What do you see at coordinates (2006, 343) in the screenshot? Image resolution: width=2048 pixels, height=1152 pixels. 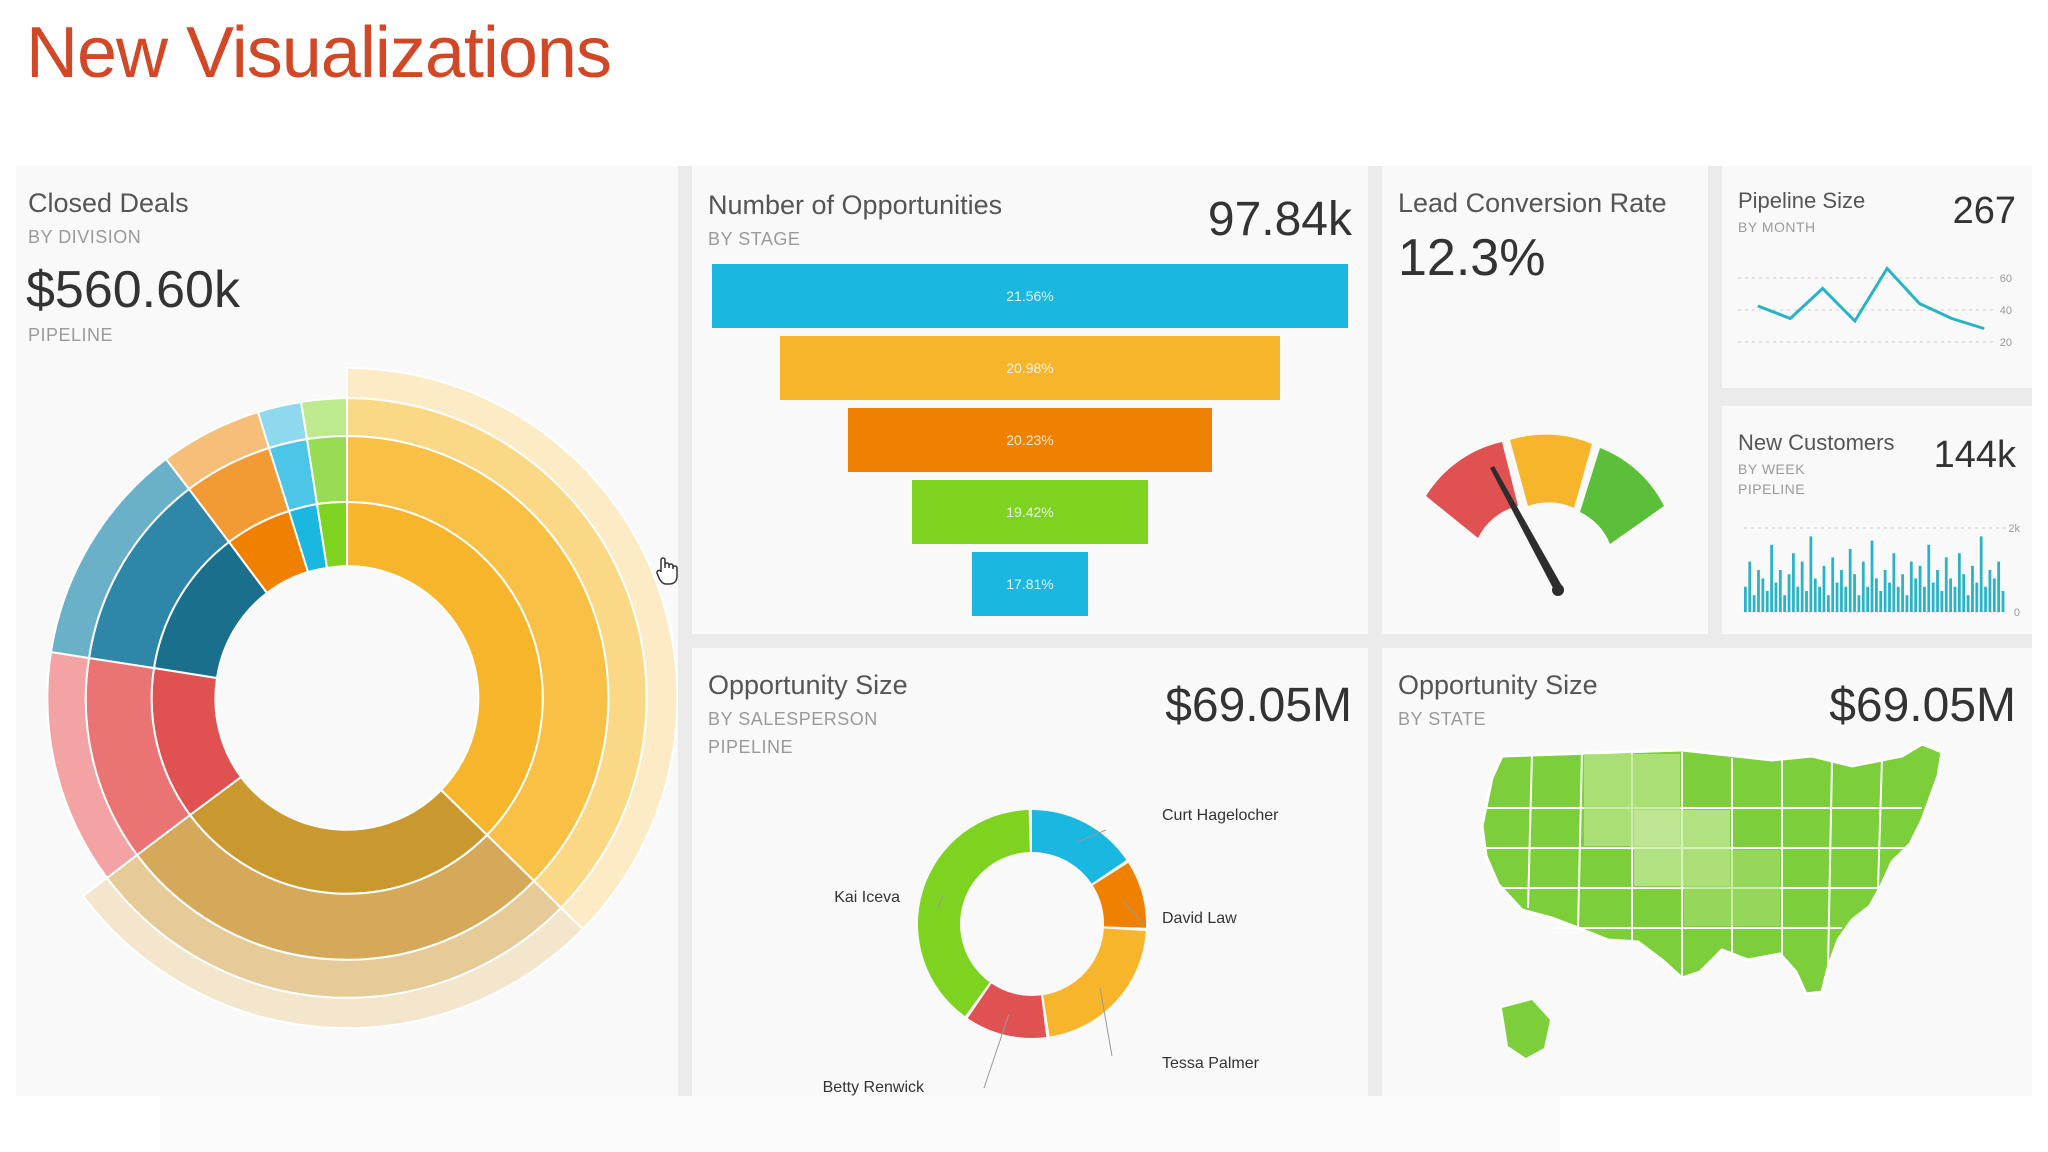 I see `y-tick-label: 20` at bounding box center [2006, 343].